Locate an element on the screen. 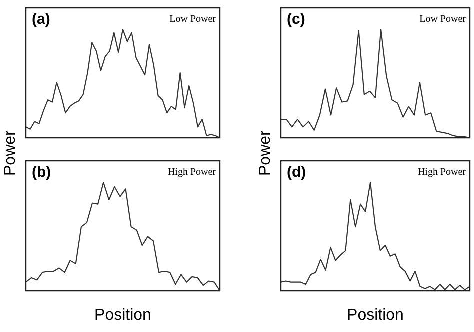 This screenshot has height=332, width=474. chart-title: (b) is located at coordinates (42, 172).